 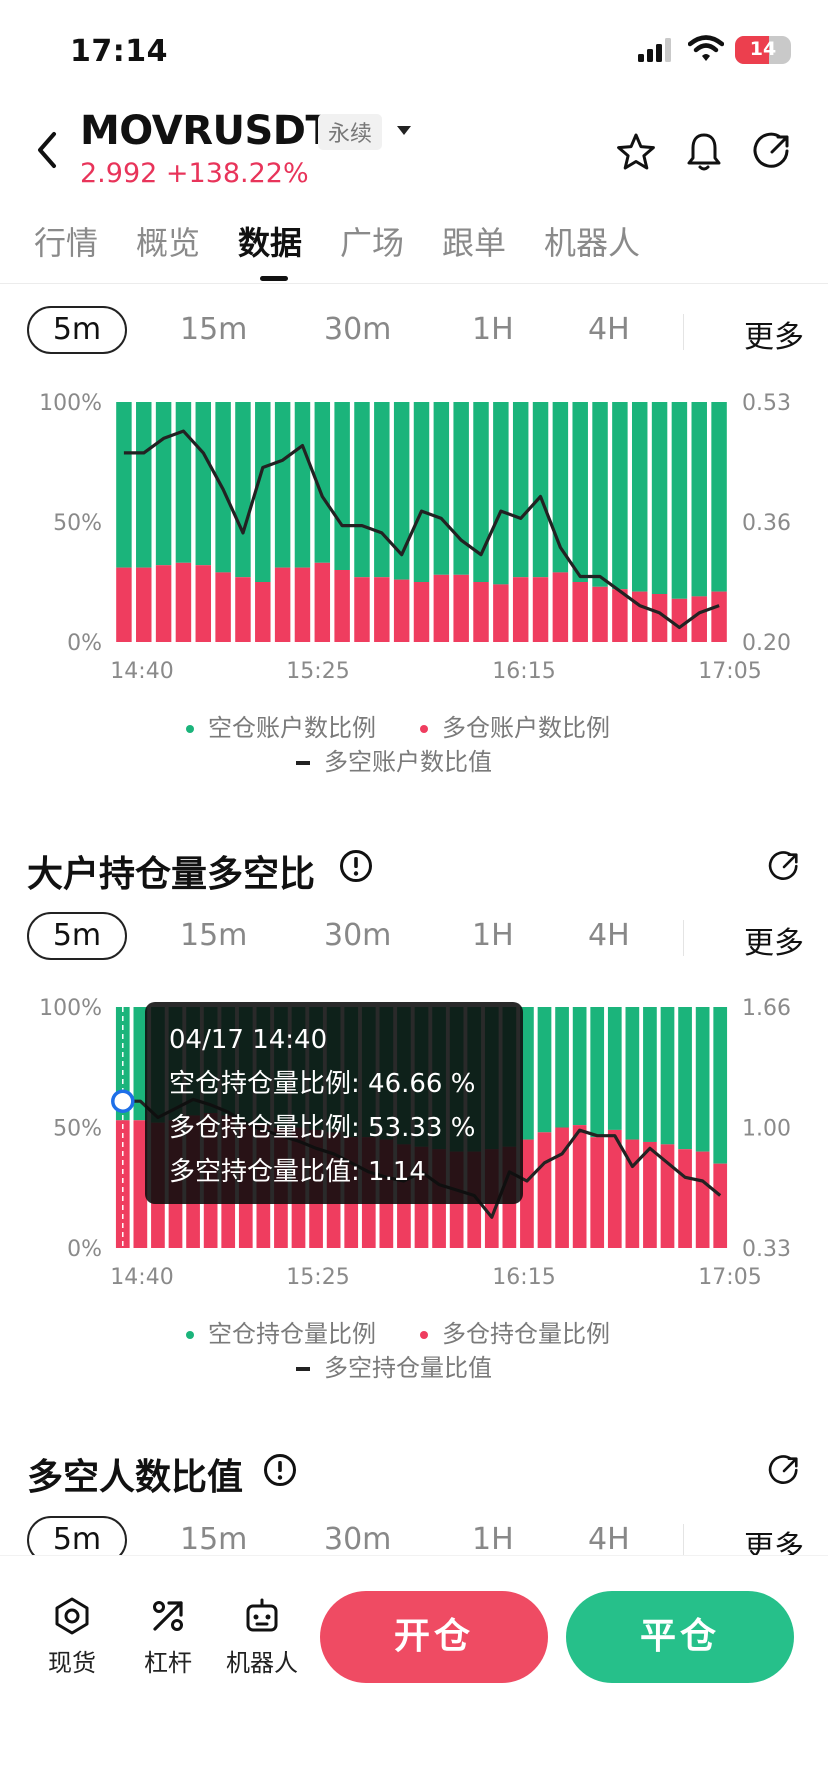 I want to click on tooltip-short: 空仓持仓量比例: 46.66 %, so click(x=322, y=1084).